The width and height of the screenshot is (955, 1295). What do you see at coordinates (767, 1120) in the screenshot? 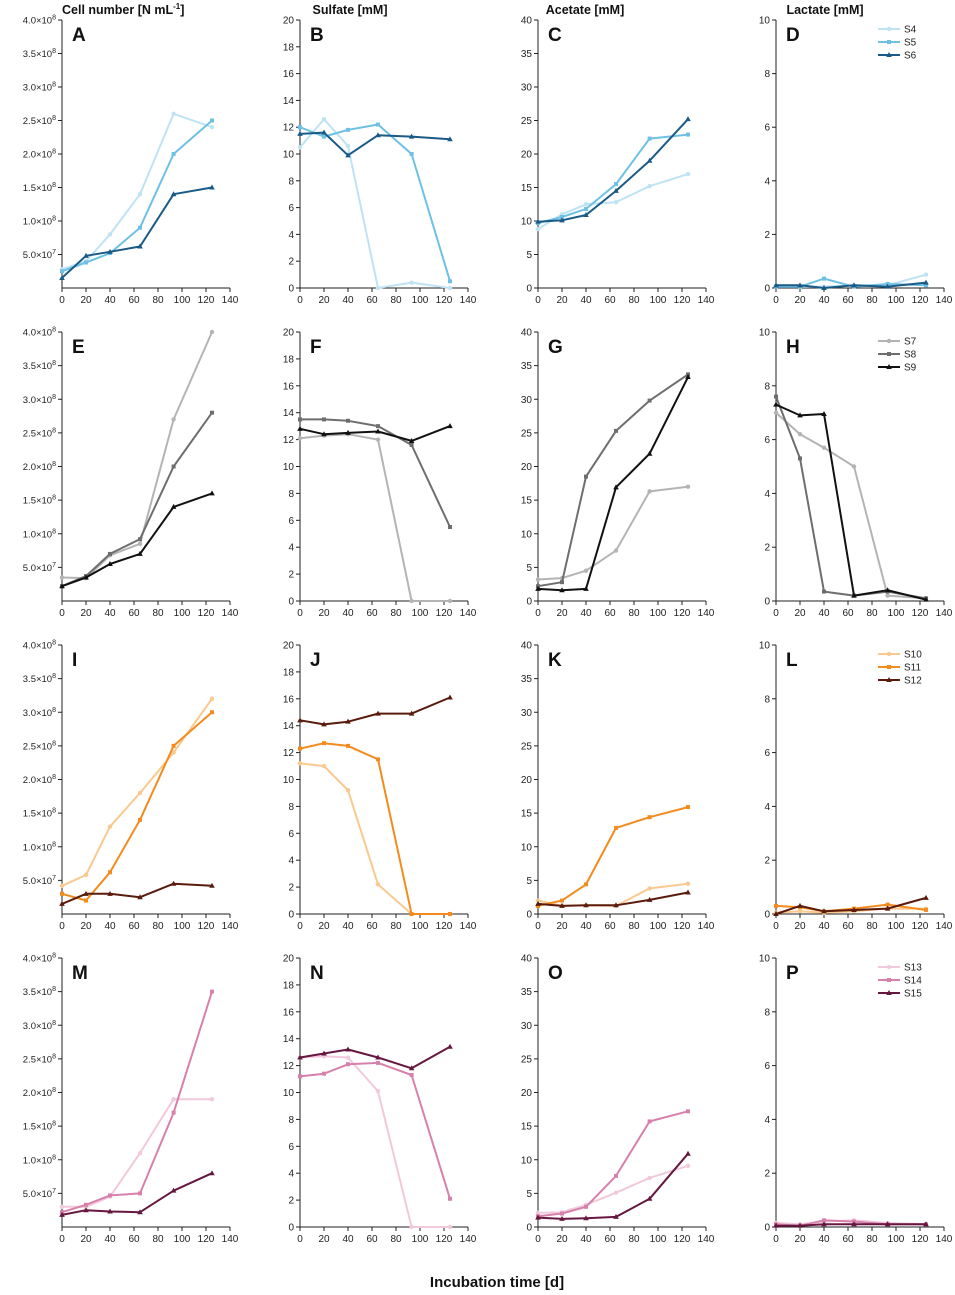
I see `y-tick-label: 4` at bounding box center [767, 1120].